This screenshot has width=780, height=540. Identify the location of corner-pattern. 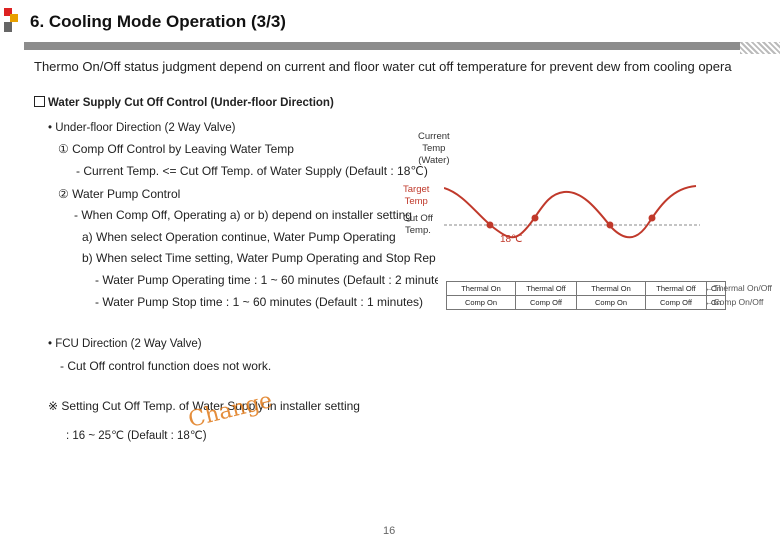
(760, 48).